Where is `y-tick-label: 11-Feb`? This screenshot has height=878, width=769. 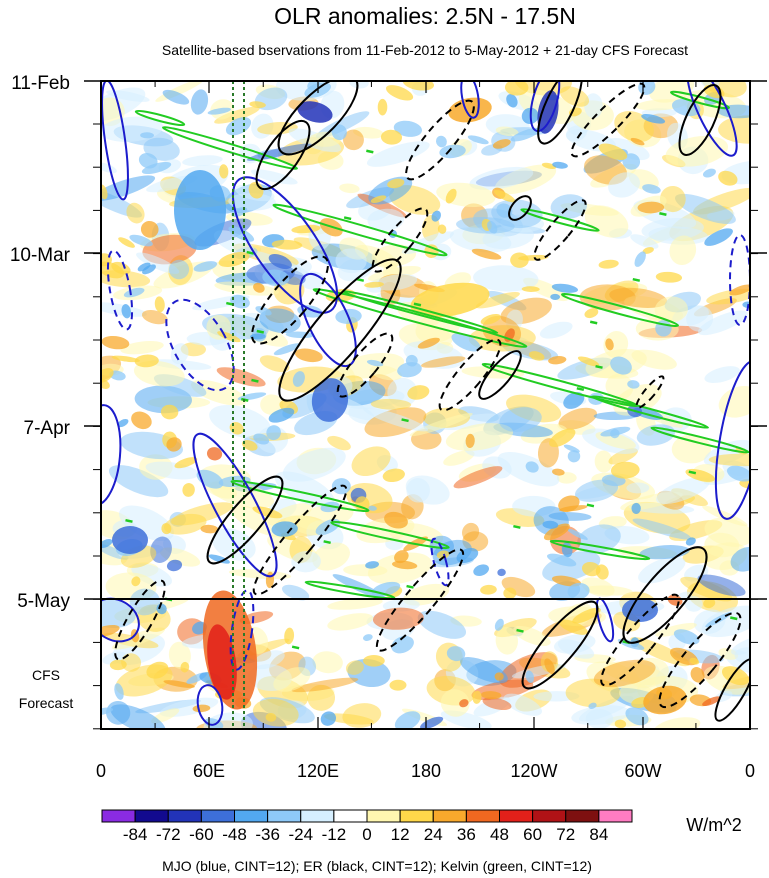 y-tick-label: 11-Feb is located at coordinates (40, 83).